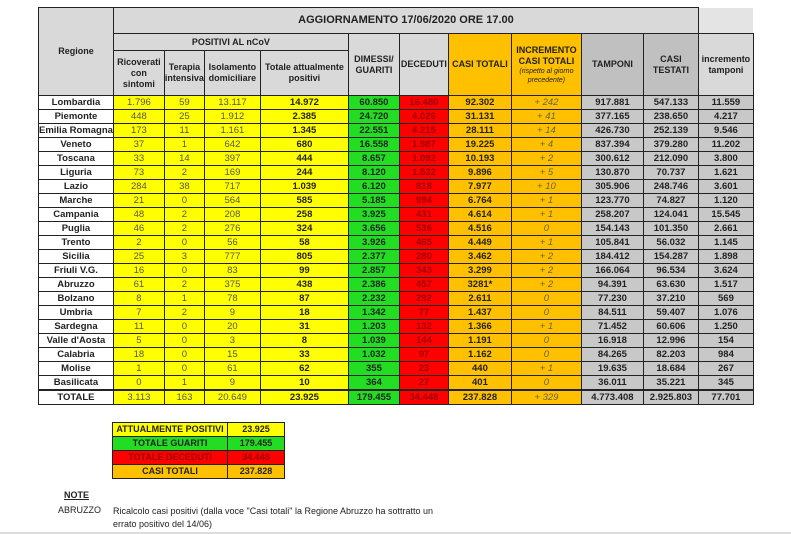 Image resolution: width=791 pixels, height=534 pixels. Describe the element at coordinates (184, 298) in the screenshot. I see `cell-terapia: 1` at that location.